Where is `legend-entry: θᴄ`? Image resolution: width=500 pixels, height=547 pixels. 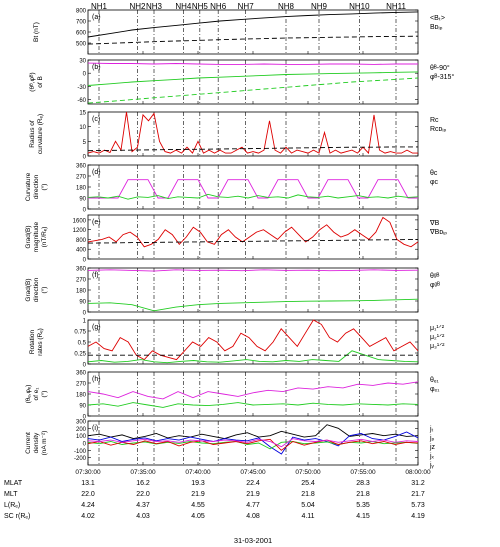
legend-entry: θᴄ is located at coordinates (434, 173).